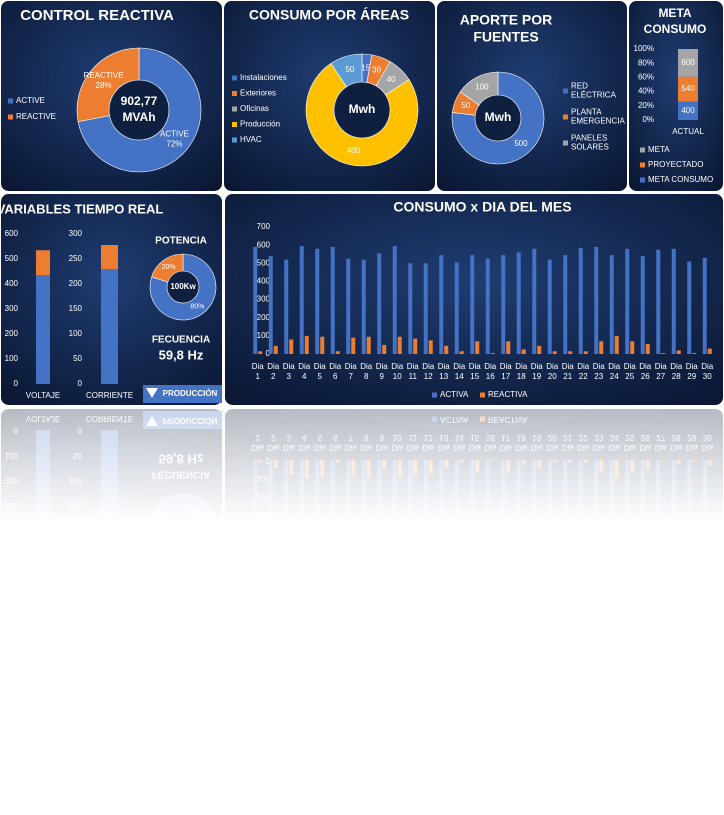 The image size is (724, 815). I want to click on y-tick-label: 0%, so click(648, 119).